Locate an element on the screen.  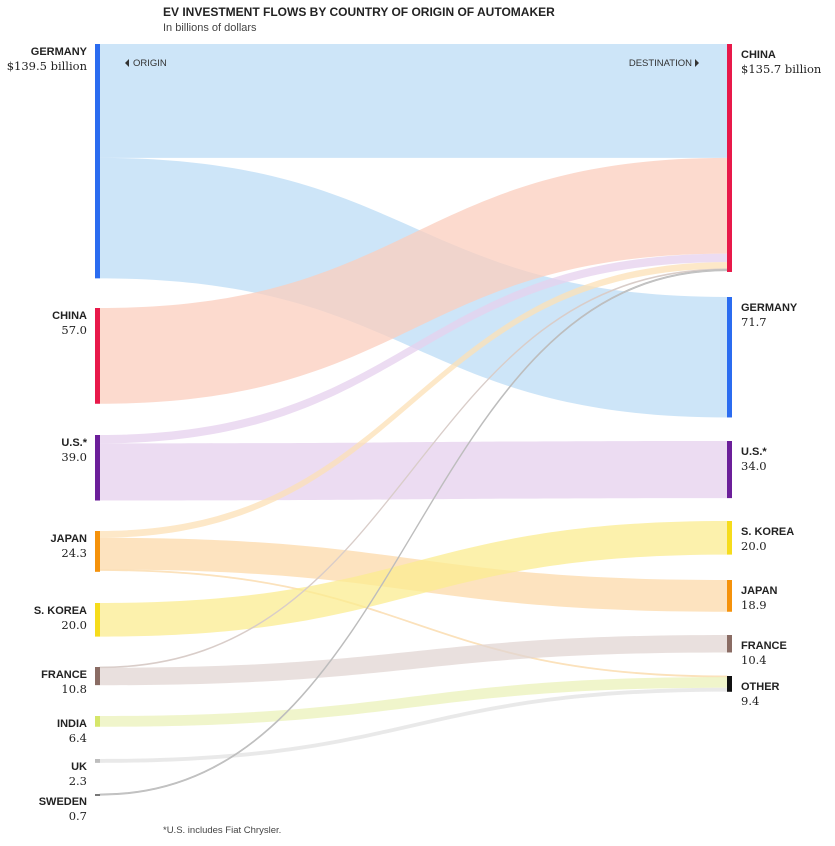
destination-bar-germany is located at coordinates (729, 357).